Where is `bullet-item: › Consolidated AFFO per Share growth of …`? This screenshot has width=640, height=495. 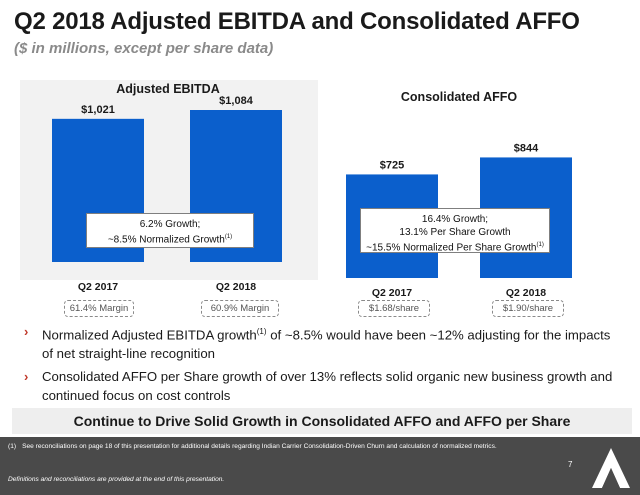 bullet-item: › Consolidated AFFO per Share growth of … is located at coordinates (318, 386).